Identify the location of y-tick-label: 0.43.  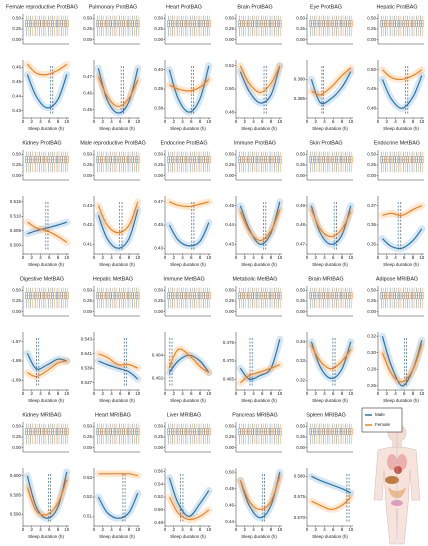
(158, 247).